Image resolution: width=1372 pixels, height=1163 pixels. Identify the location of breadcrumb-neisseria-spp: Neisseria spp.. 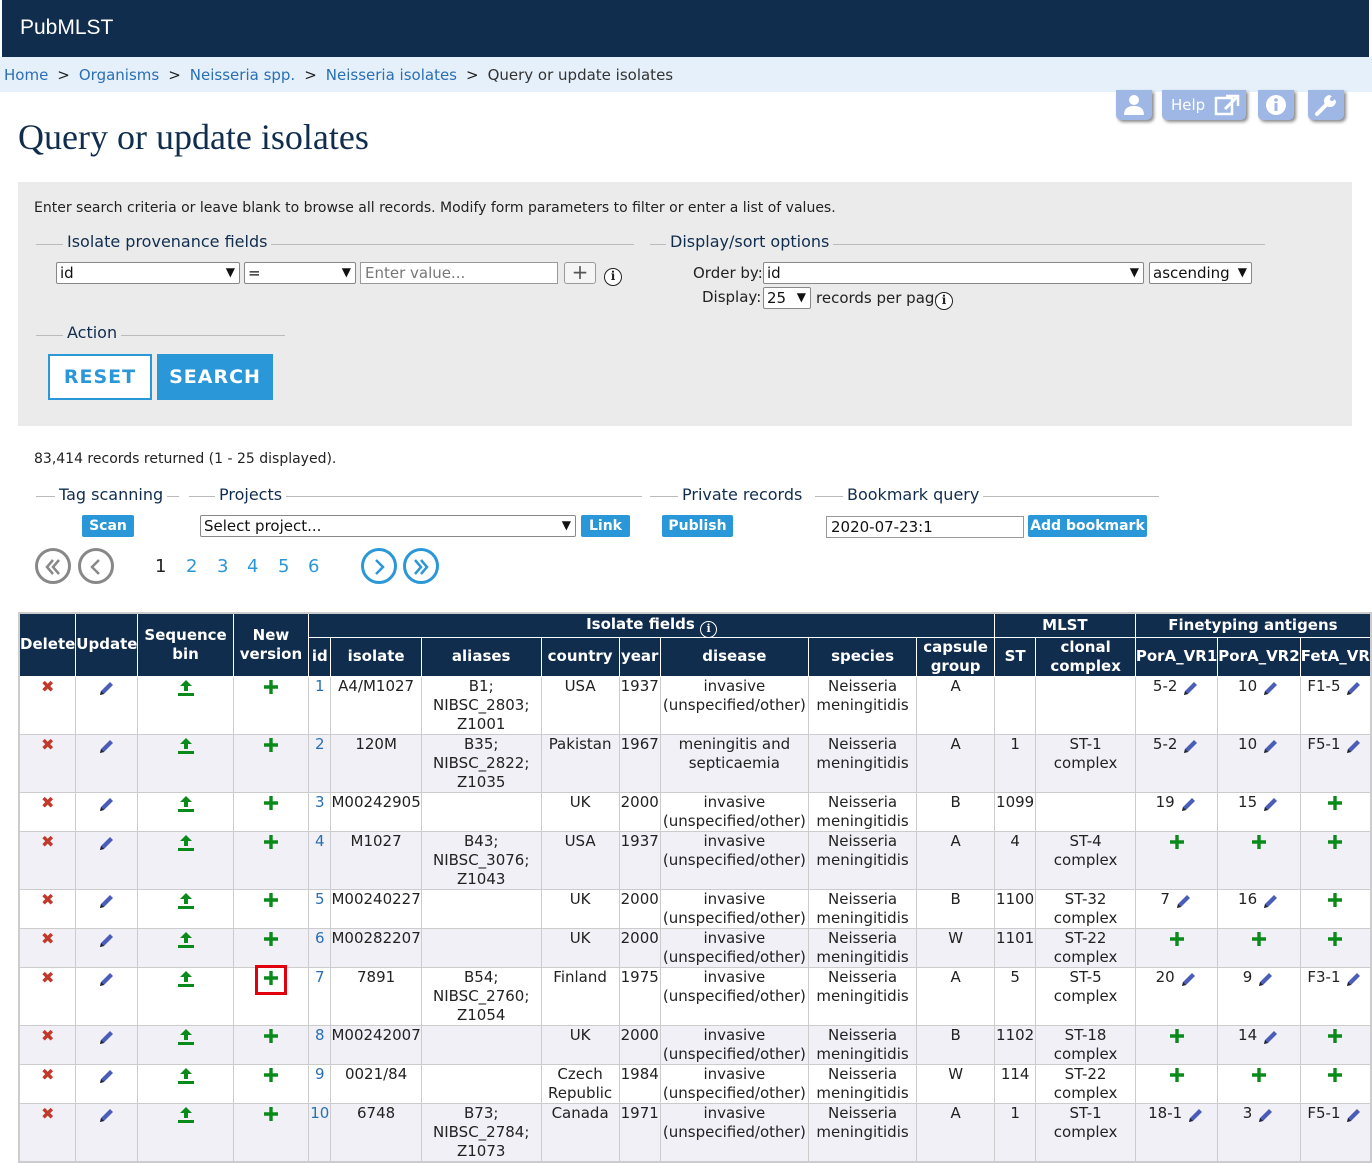
(242, 75).